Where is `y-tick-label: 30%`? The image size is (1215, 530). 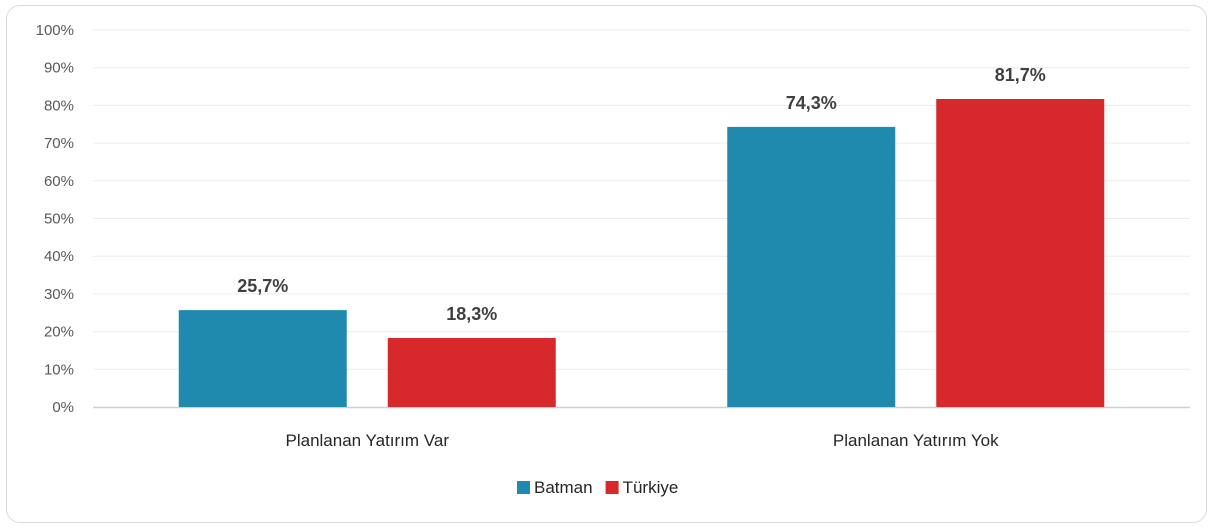 y-tick-label: 30% is located at coordinates (59, 294).